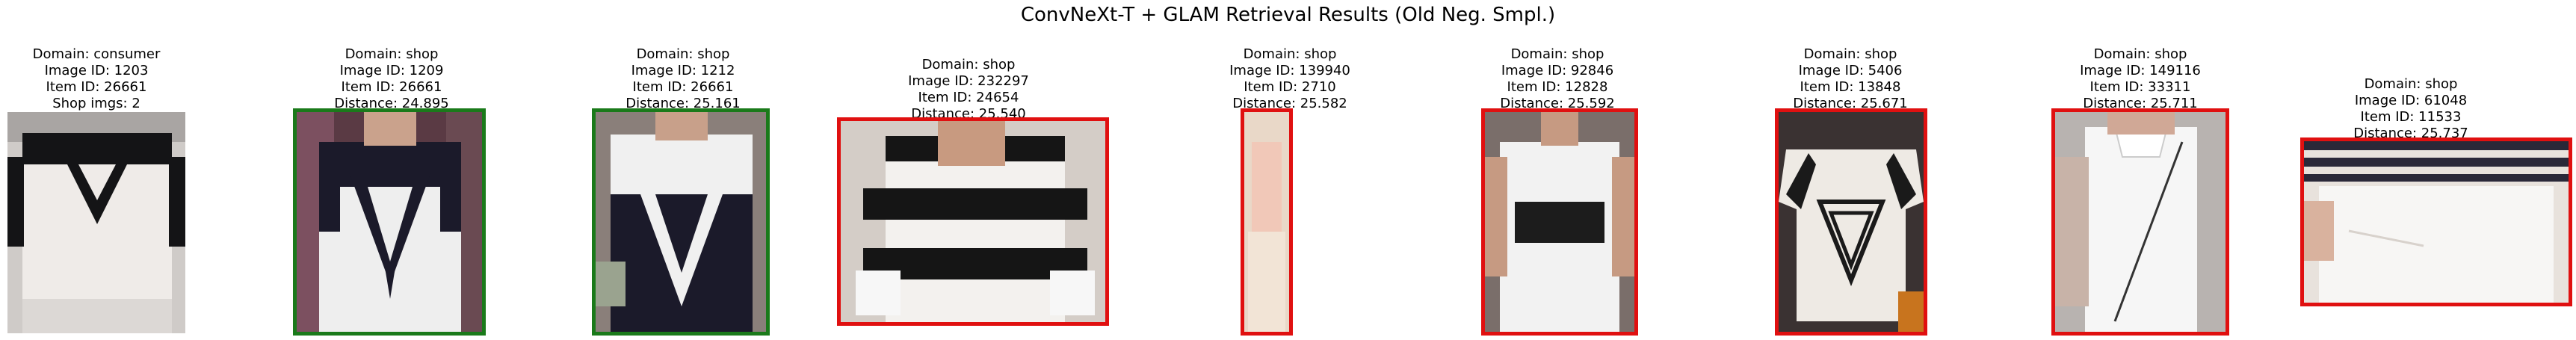 The height and width of the screenshot is (340, 2576). I want to click on query-image-id: Image ID: 1203, so click(96, 70).